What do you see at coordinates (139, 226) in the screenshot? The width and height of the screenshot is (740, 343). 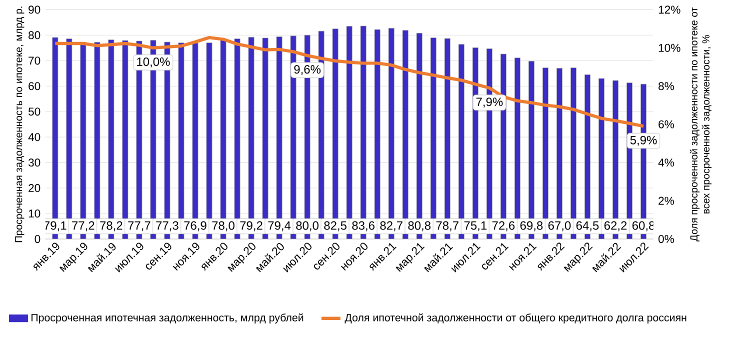 I see `data-label: 77,7` at bounding box center [139, 226].